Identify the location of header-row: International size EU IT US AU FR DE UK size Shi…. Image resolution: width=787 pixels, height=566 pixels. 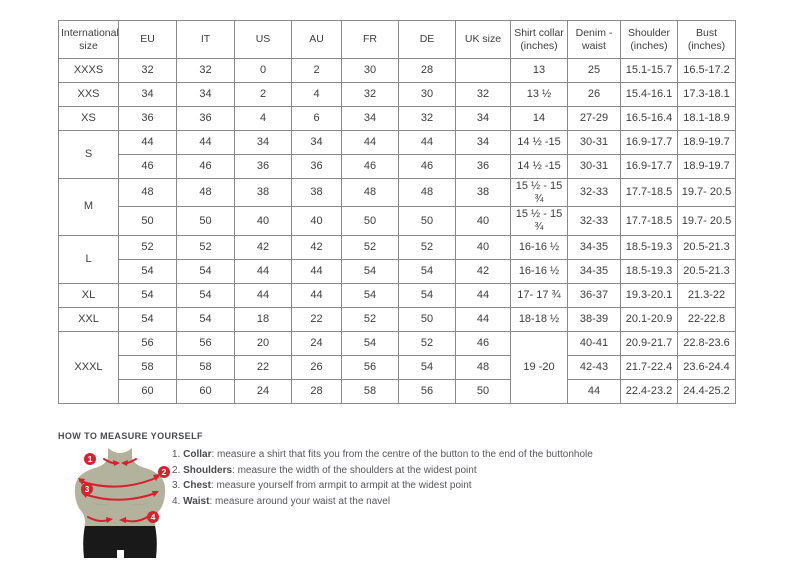
(397, 39).